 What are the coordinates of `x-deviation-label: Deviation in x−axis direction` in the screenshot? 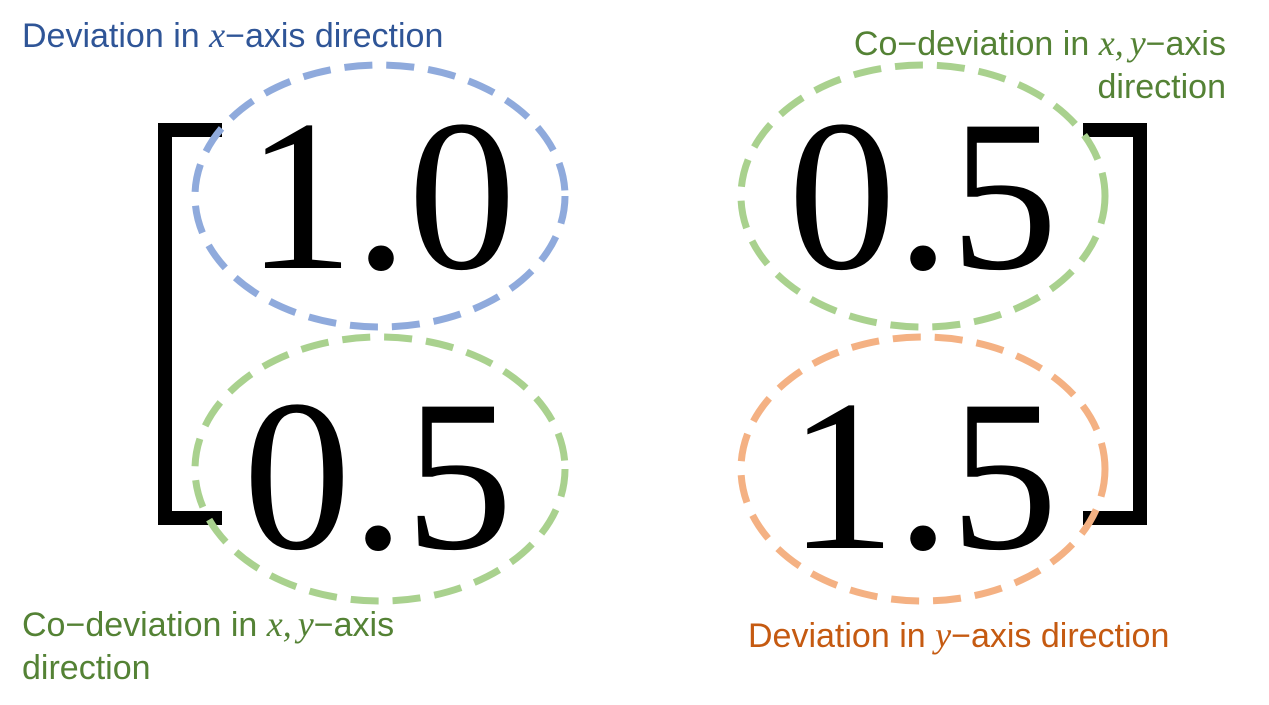 It's located at (232, 36).